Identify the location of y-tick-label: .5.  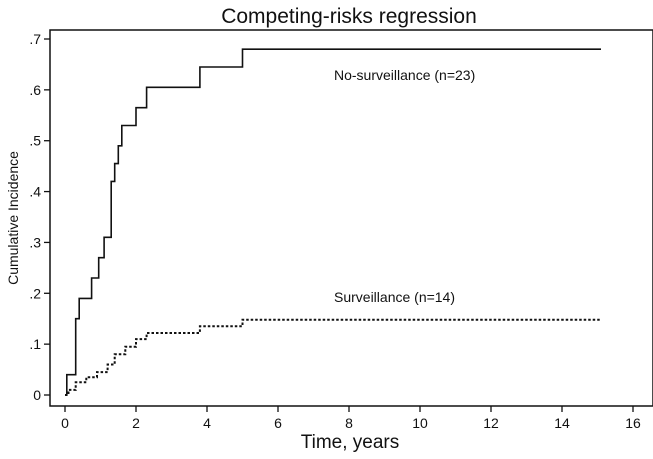
(35, 141).